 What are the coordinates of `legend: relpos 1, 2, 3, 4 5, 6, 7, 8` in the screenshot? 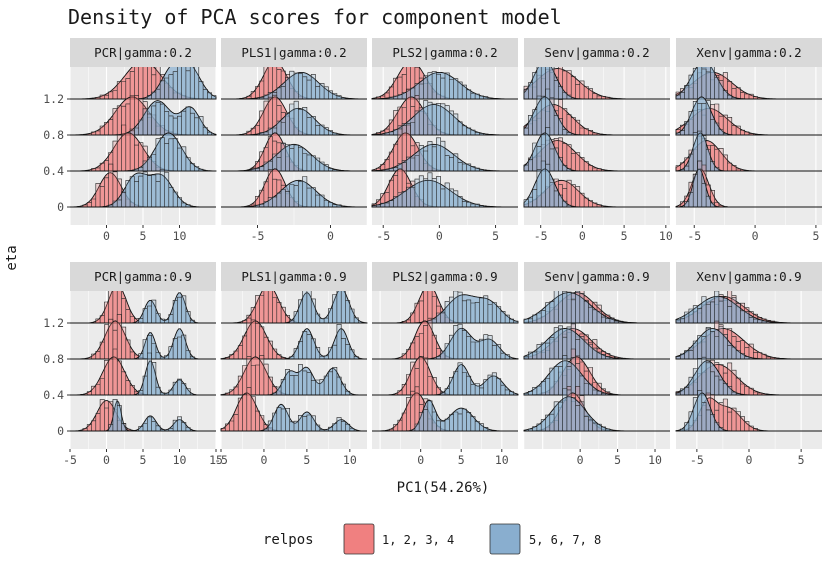 It's located at (432, 539).